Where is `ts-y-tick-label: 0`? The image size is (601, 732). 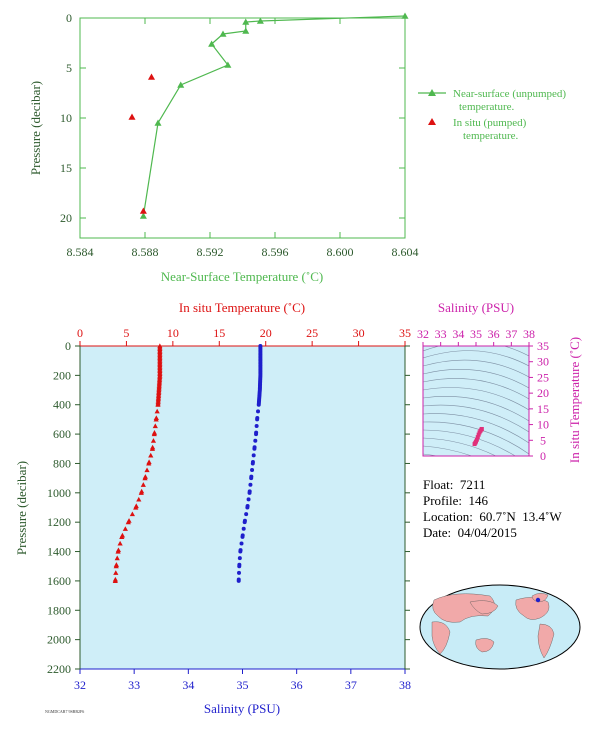
ts-y-tick-label: 0 is located at coordinates (543, 456).